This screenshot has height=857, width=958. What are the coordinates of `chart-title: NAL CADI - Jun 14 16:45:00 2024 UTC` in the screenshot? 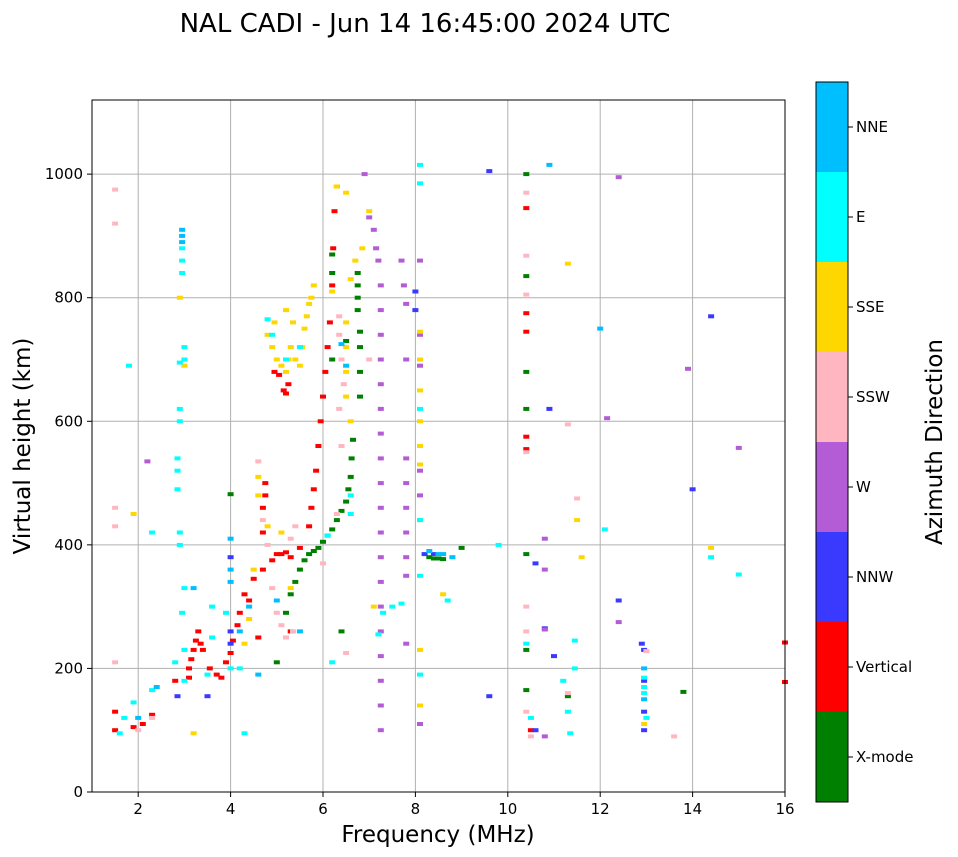 It's located at (425, 24).